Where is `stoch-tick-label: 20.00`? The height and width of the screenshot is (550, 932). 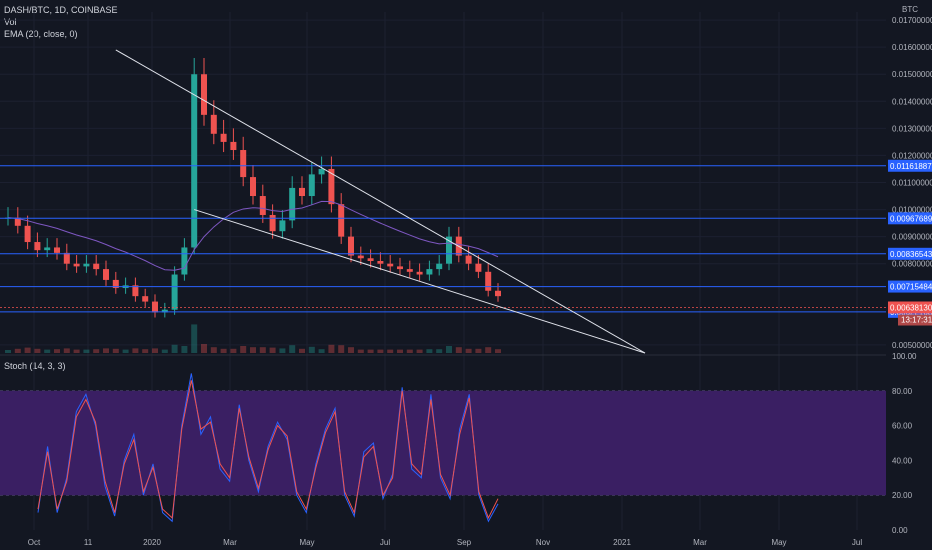 stoch-tick-label: 20.00 is located at coordinates (902, 495).